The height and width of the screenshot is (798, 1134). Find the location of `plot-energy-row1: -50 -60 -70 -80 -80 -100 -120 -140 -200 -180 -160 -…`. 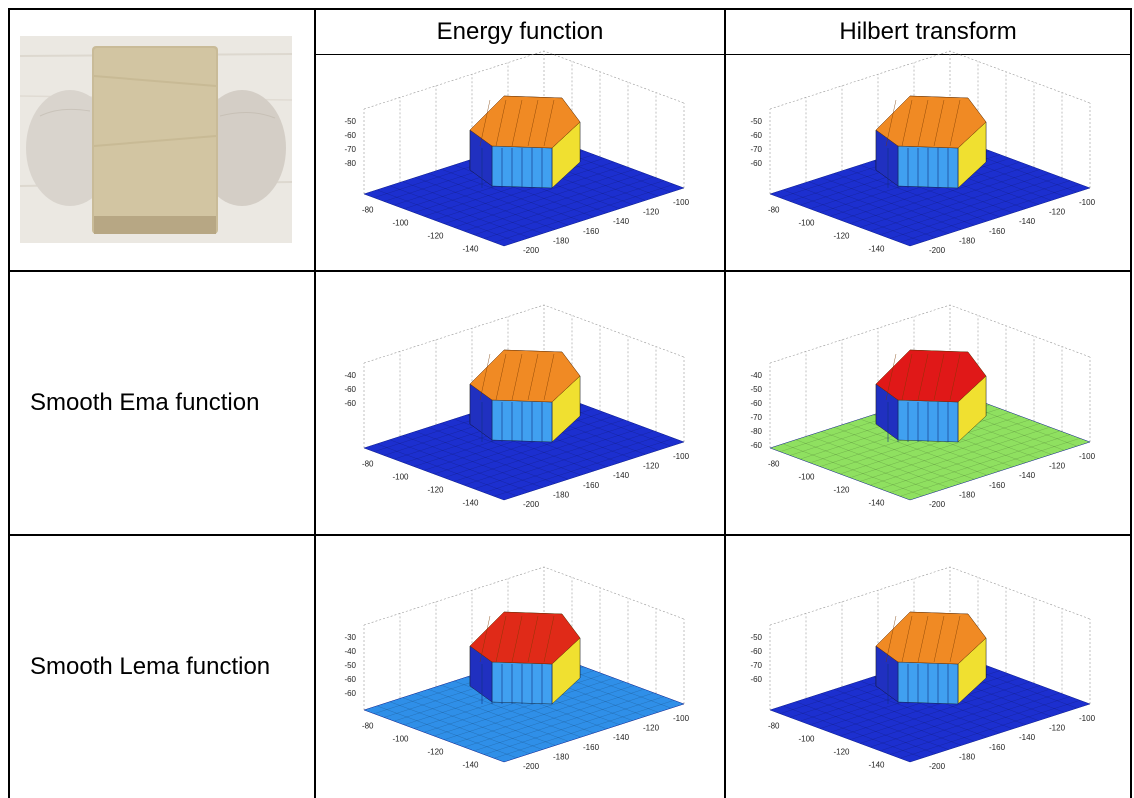

plot-energy-row1: -50 -60 -70 -80 -80 -100 -120 -140 -200 -180 -160 -… is located at coordinates (517, 152).